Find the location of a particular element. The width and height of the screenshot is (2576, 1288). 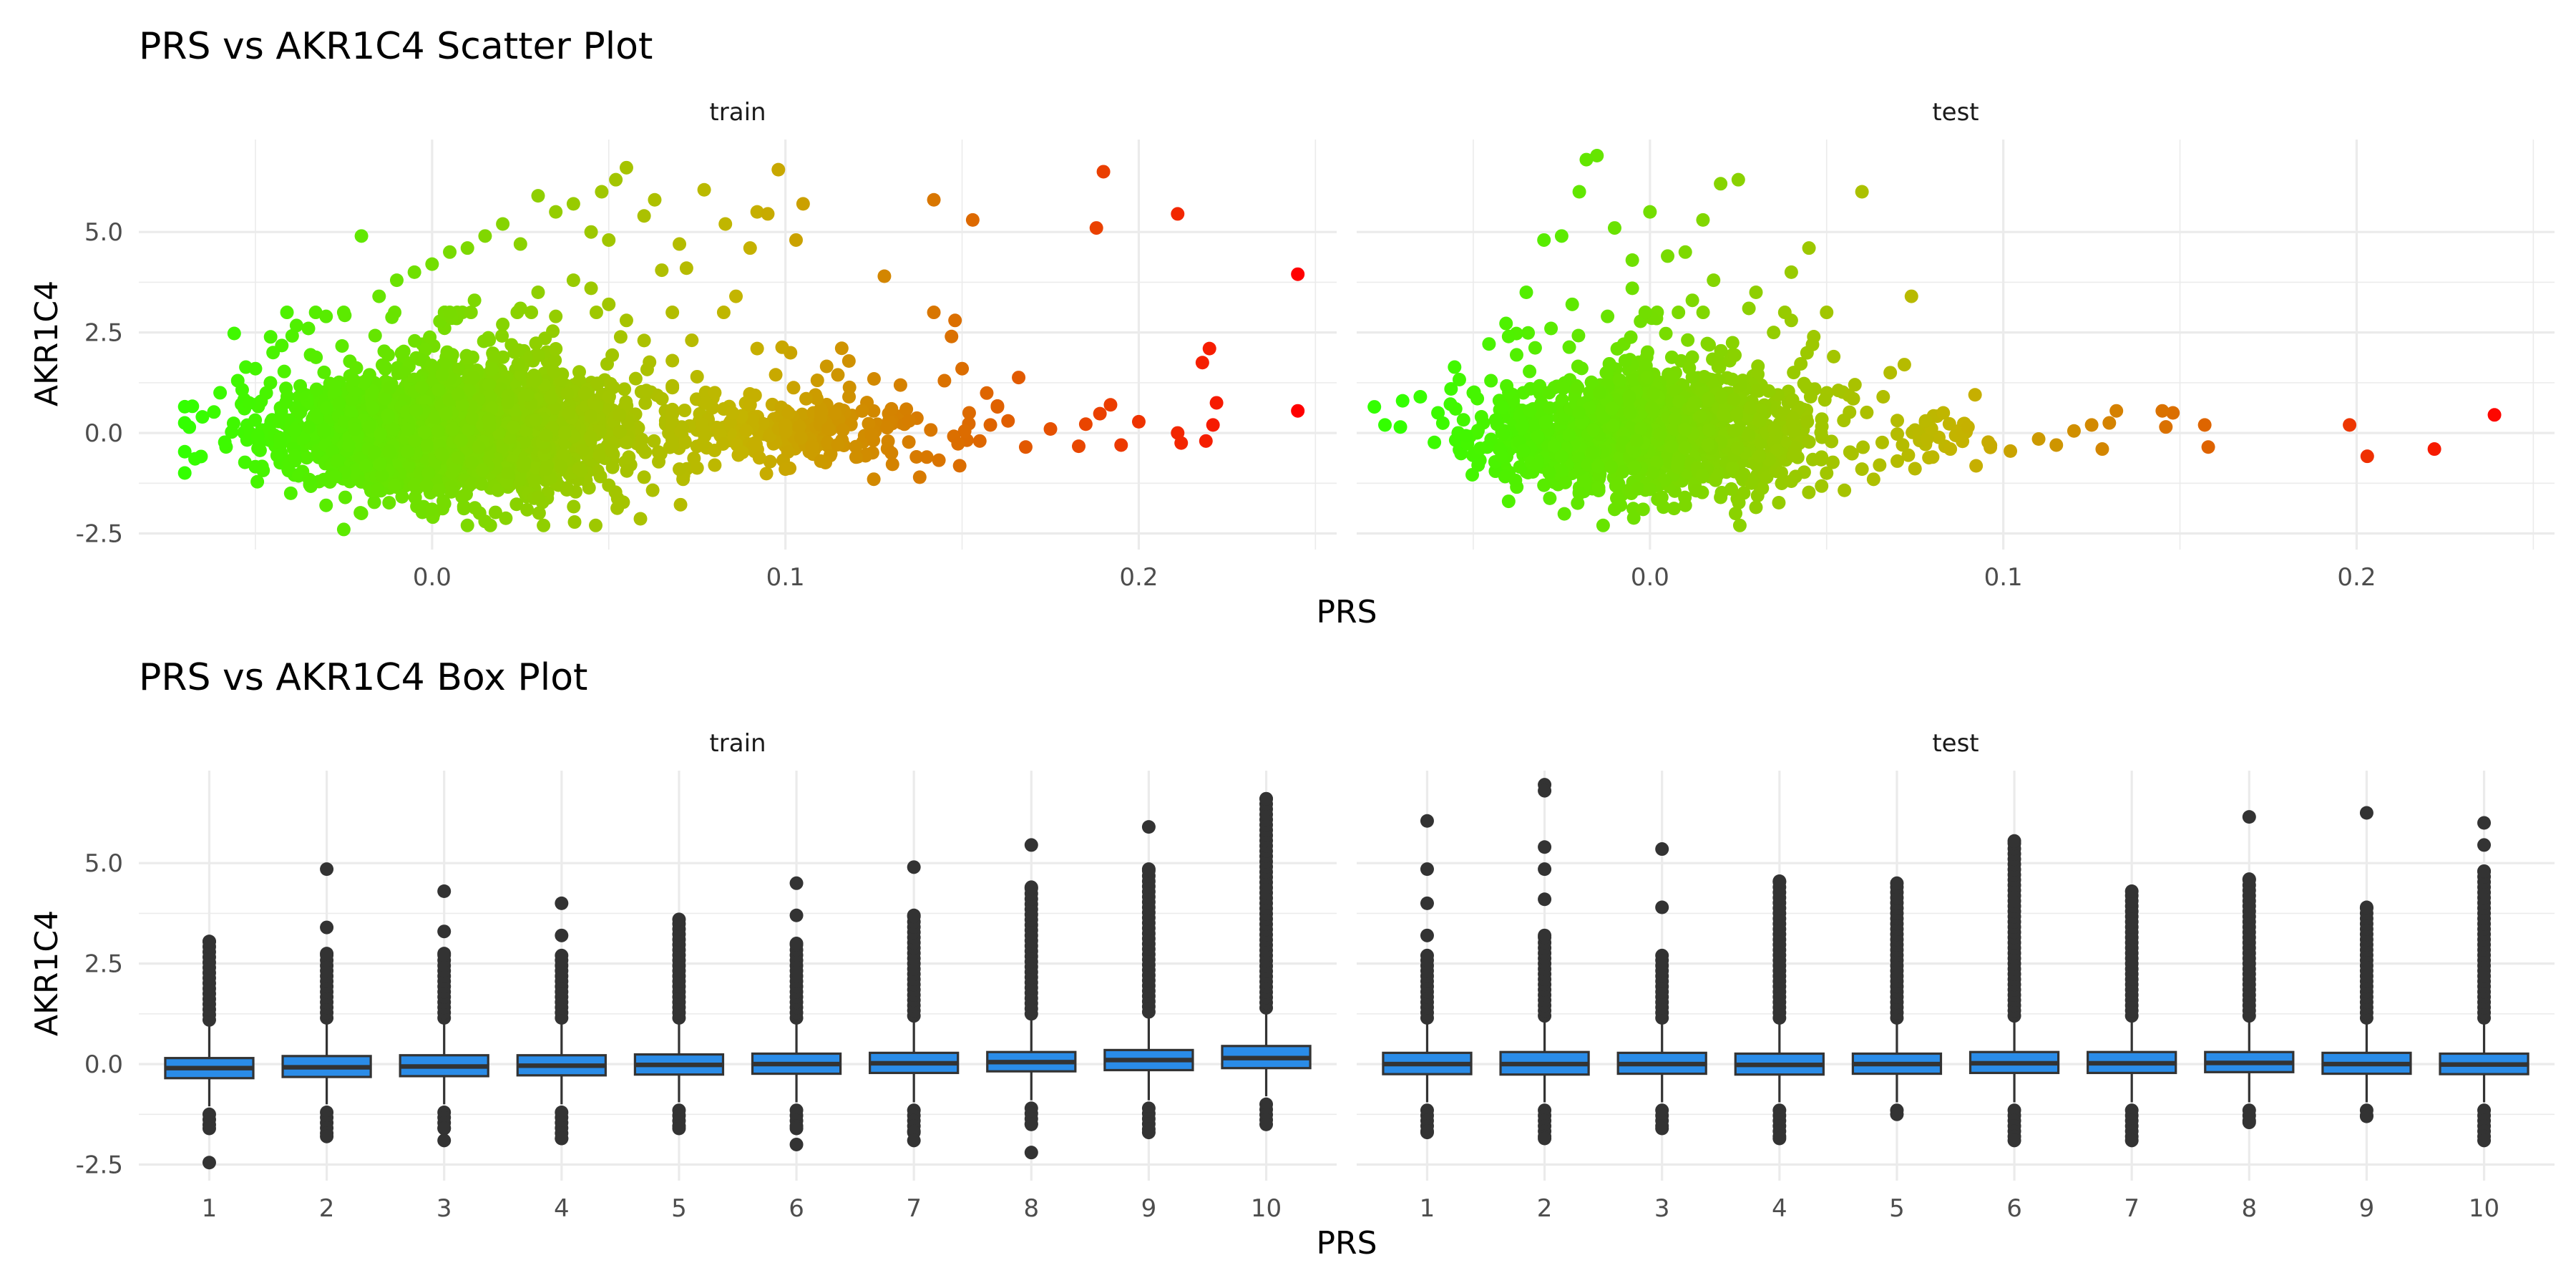

scatter-x-tick-label: 0.2 is located at coordinates (1138, 577).